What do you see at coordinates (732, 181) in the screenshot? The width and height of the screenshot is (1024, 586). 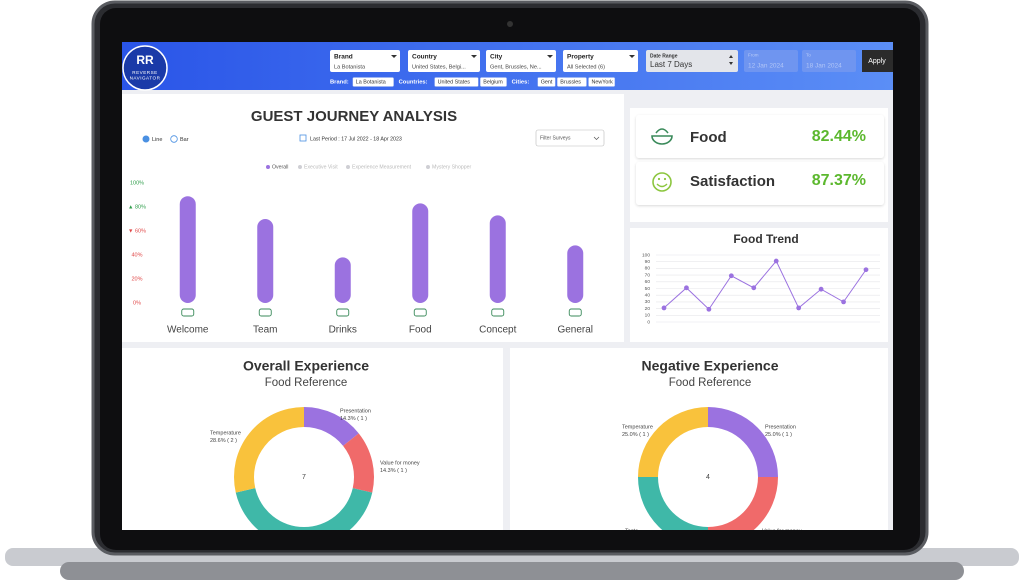 I see `kpi-name: Satisfaction` at bounding box center [732, 181].